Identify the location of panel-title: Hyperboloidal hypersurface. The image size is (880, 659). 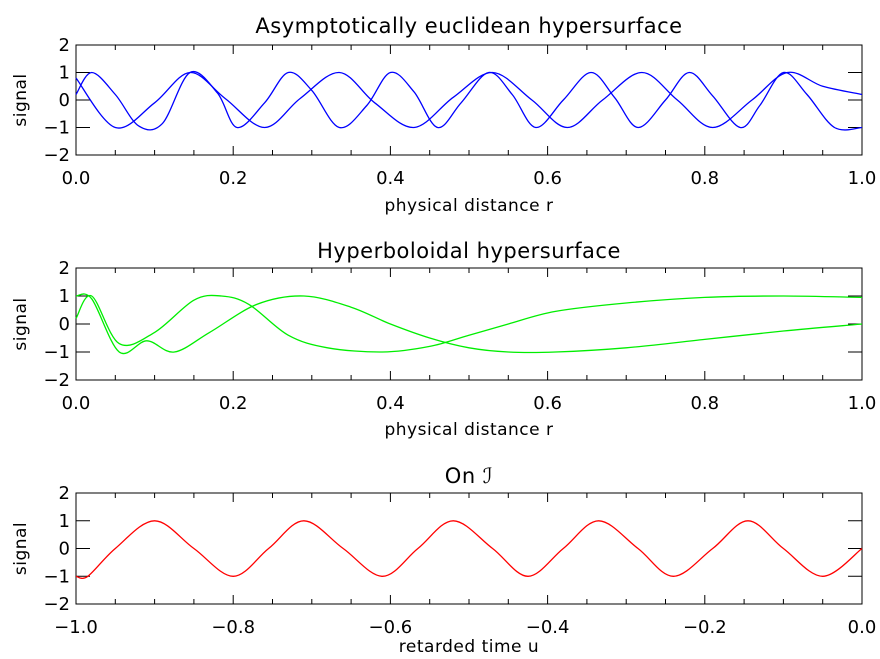
(469, 251).